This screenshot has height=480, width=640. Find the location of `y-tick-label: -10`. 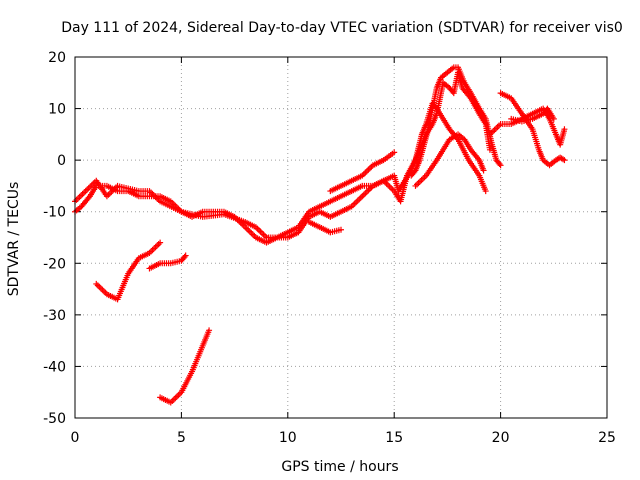

y-tick-label: -10 is located at coordinates (54, 213).